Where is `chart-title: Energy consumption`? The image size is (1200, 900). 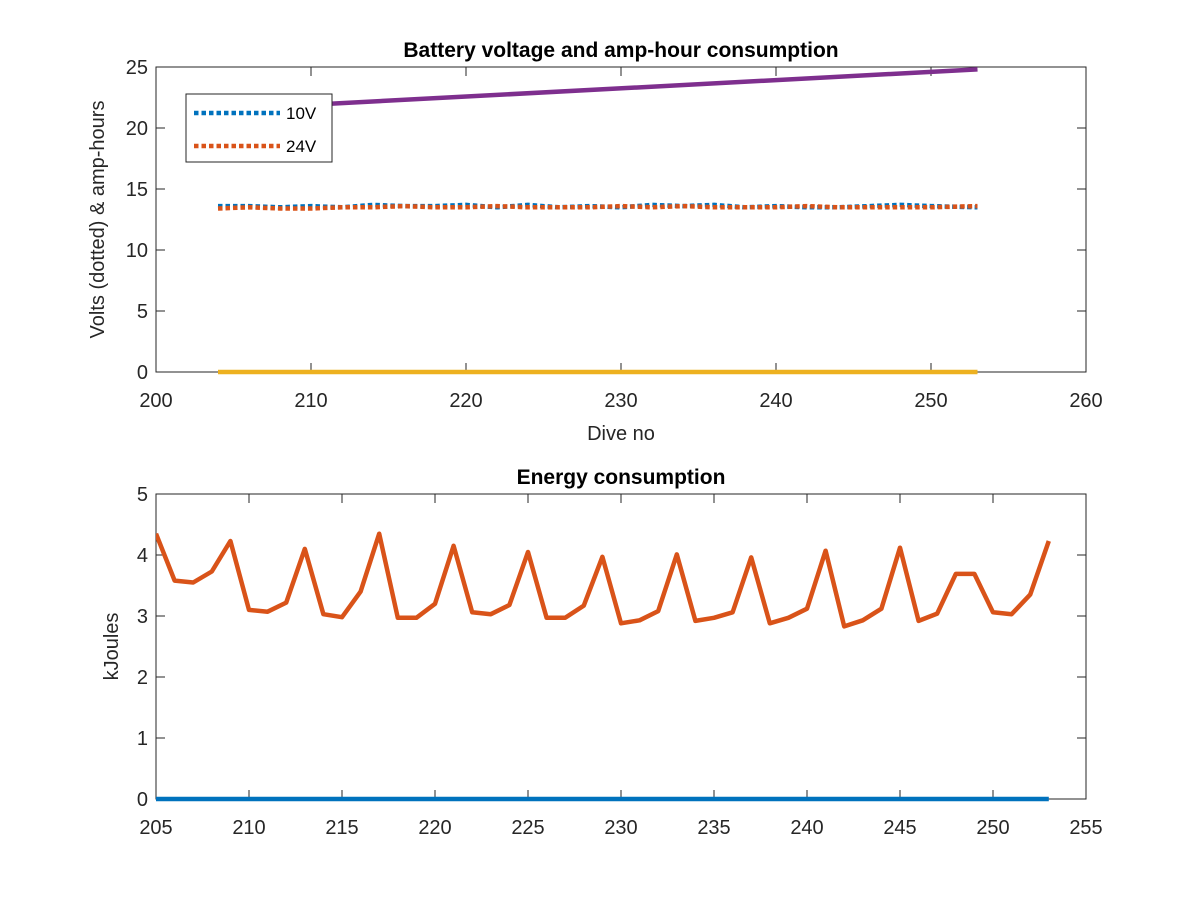
chart-title: Energy consumption is located at coordinates (621, 477).